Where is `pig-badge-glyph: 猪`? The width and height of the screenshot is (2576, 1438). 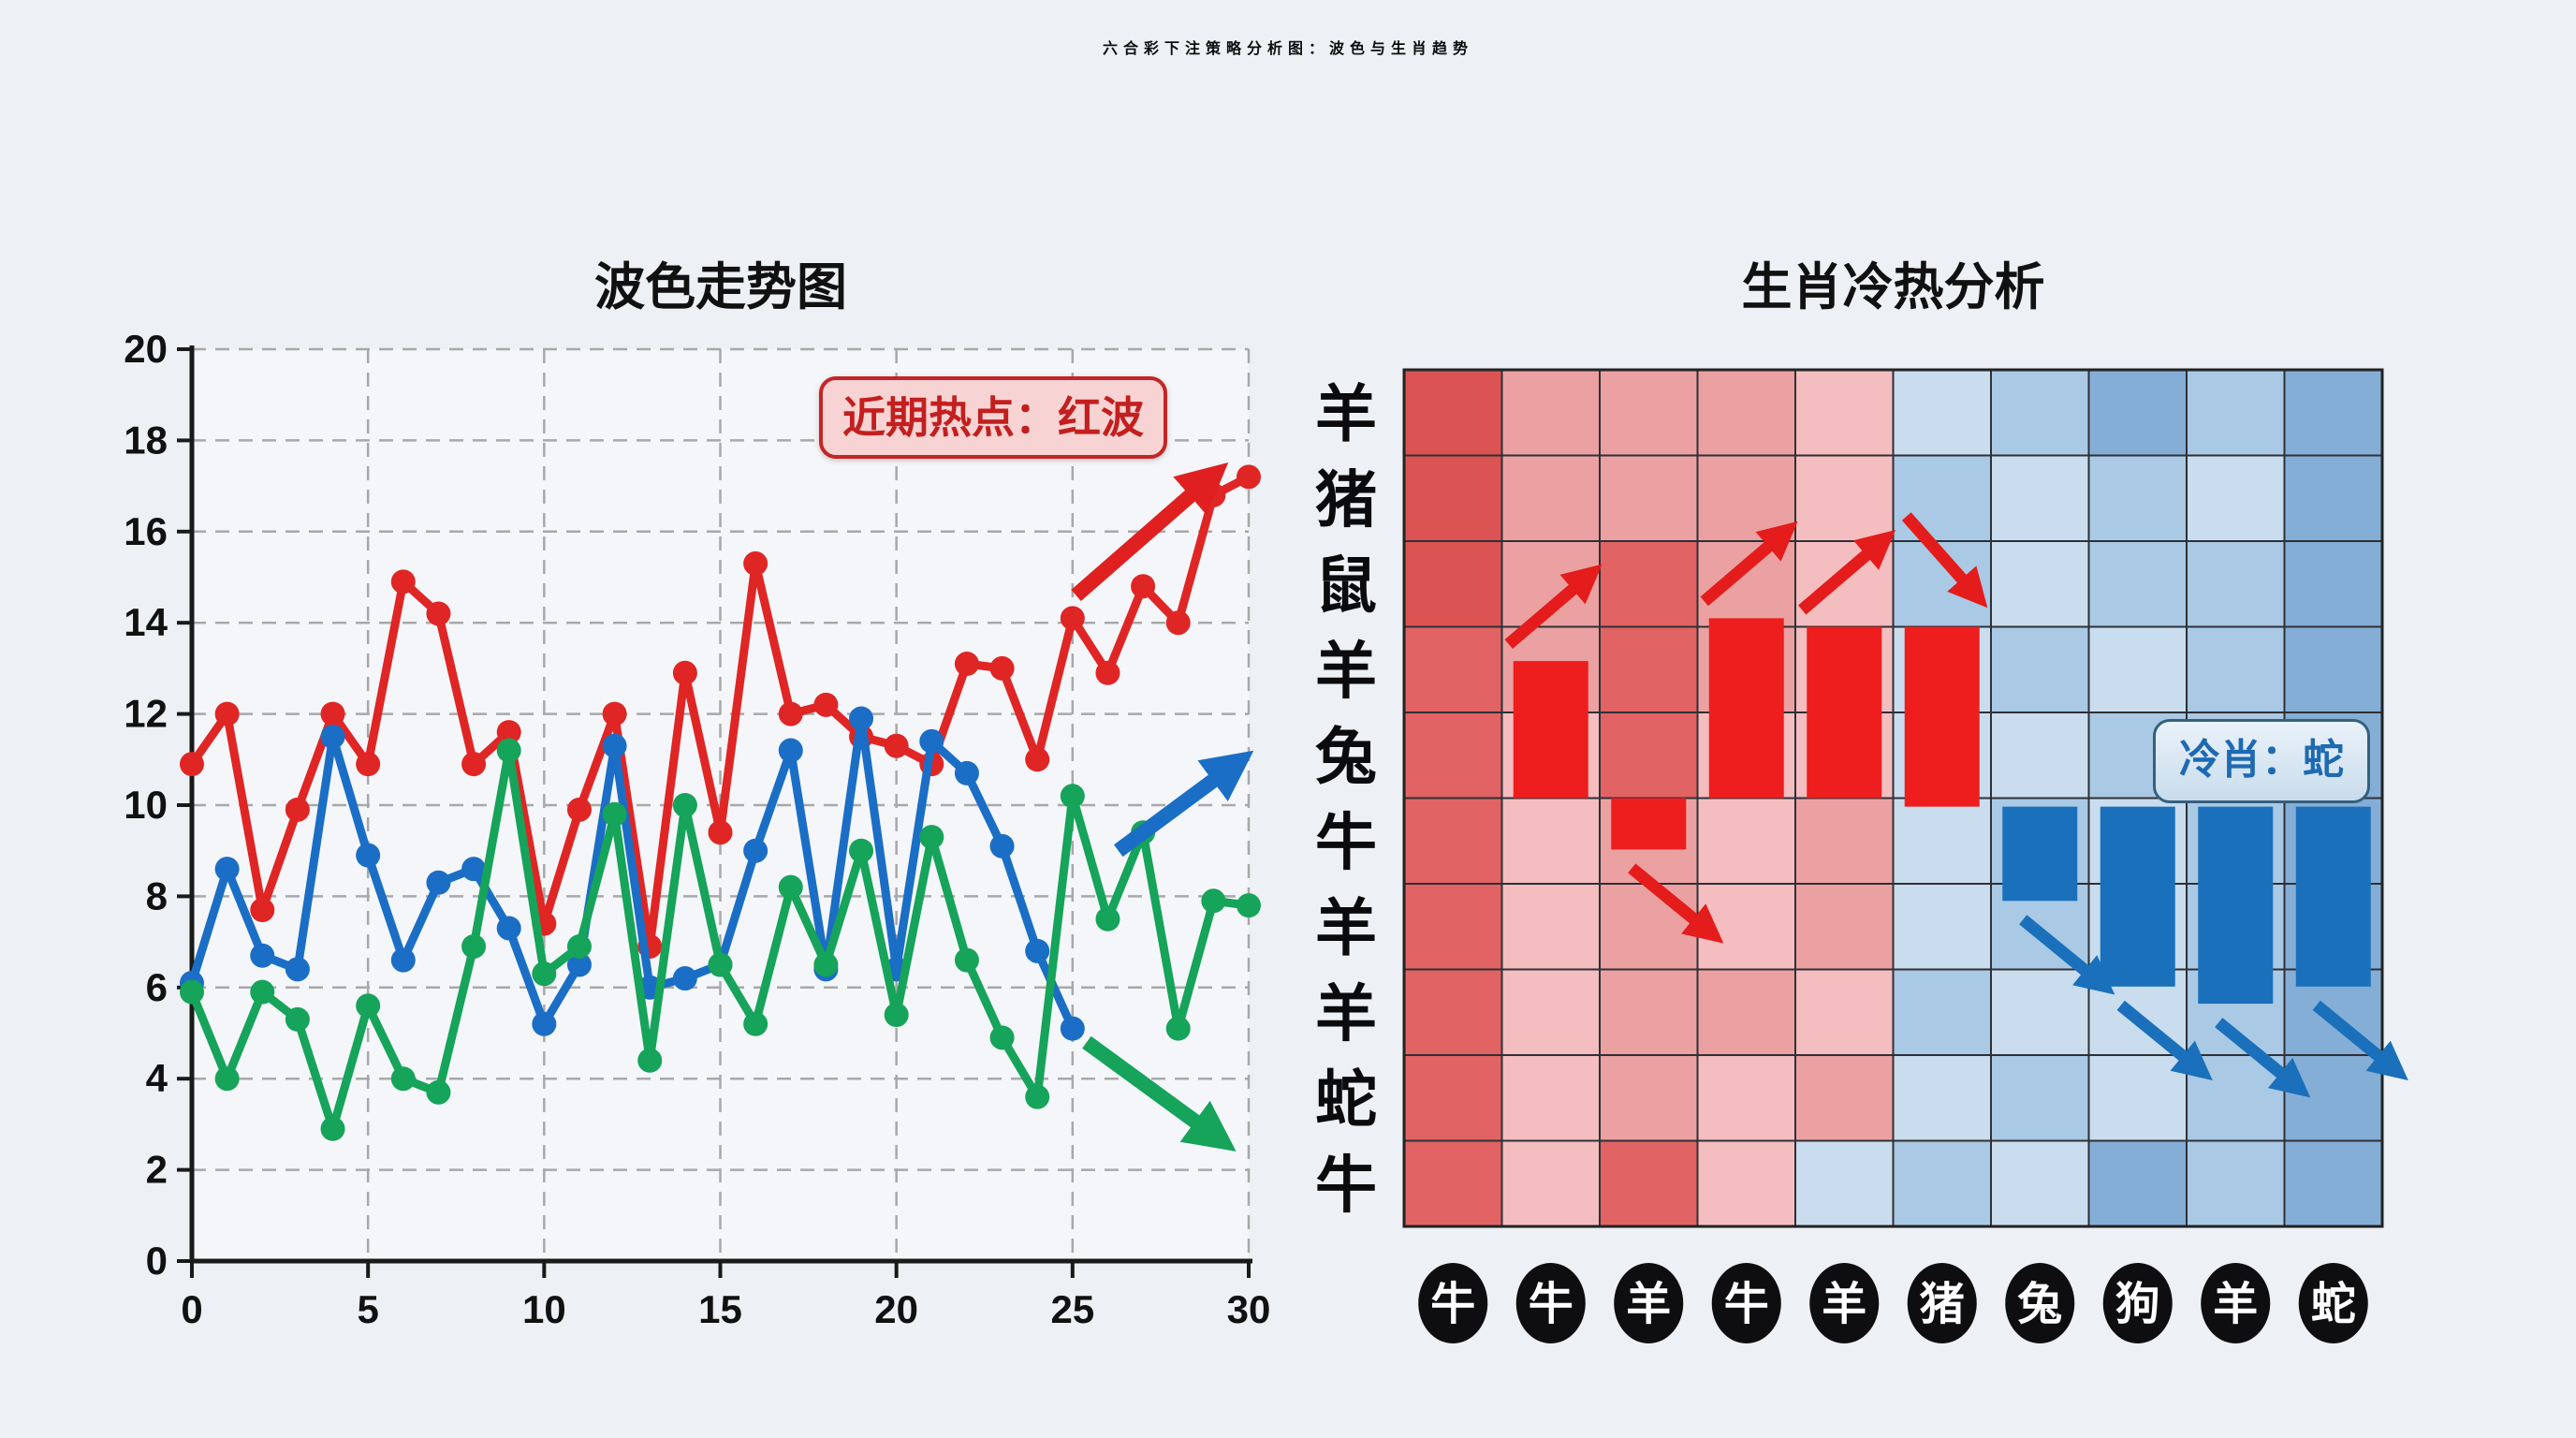
pig-badge-glyph: 猪 is located at coordinates (1943, 1304).